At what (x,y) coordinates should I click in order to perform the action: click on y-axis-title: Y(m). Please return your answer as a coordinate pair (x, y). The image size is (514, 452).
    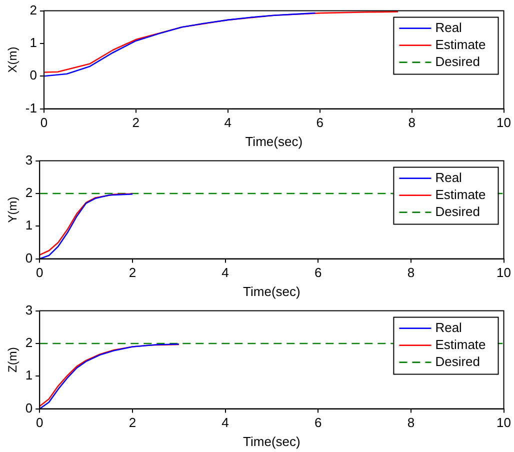
    Looking at the image, I should click on (13, 209).